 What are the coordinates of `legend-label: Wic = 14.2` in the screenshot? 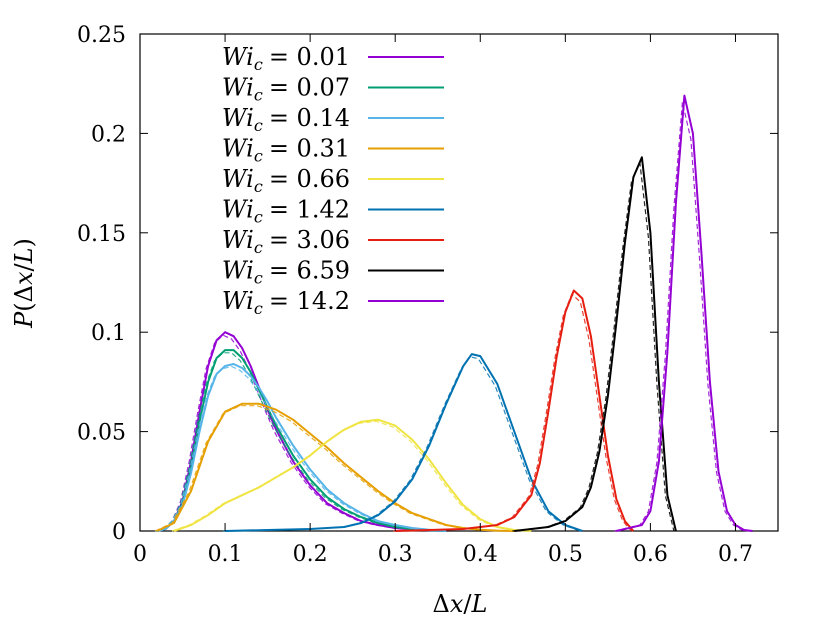 It's located at (286, 302).